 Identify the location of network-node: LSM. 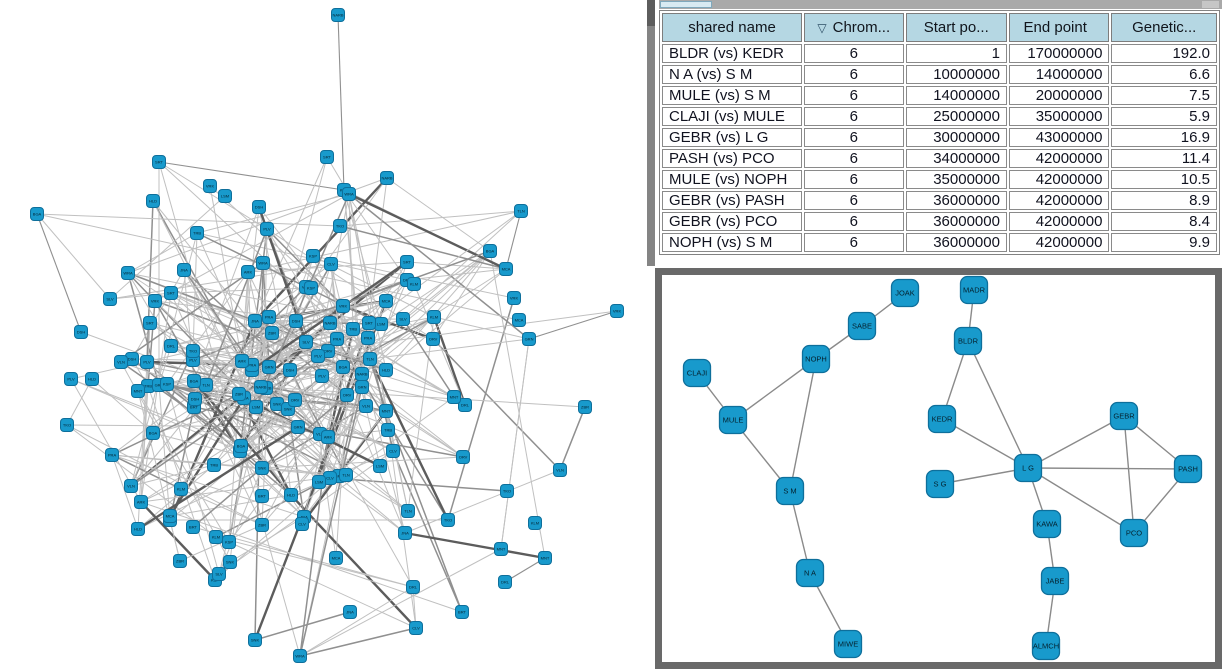
(380, 466).